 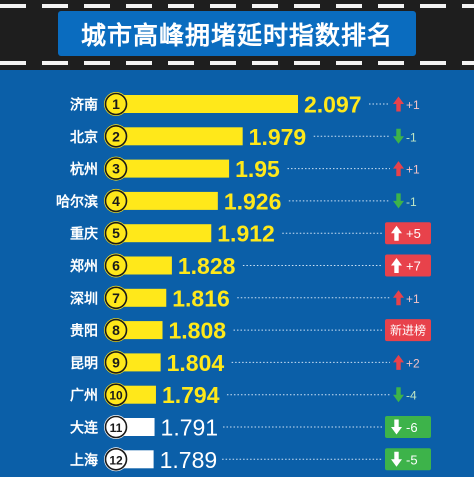 I want to click on value-label: 1.789, so click(x=189, y=460).